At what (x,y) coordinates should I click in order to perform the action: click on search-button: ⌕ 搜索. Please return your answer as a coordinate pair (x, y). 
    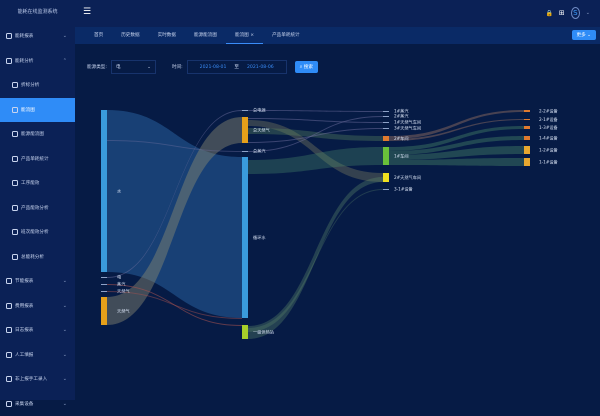
    Looking at the image, I should click on (306, 67).